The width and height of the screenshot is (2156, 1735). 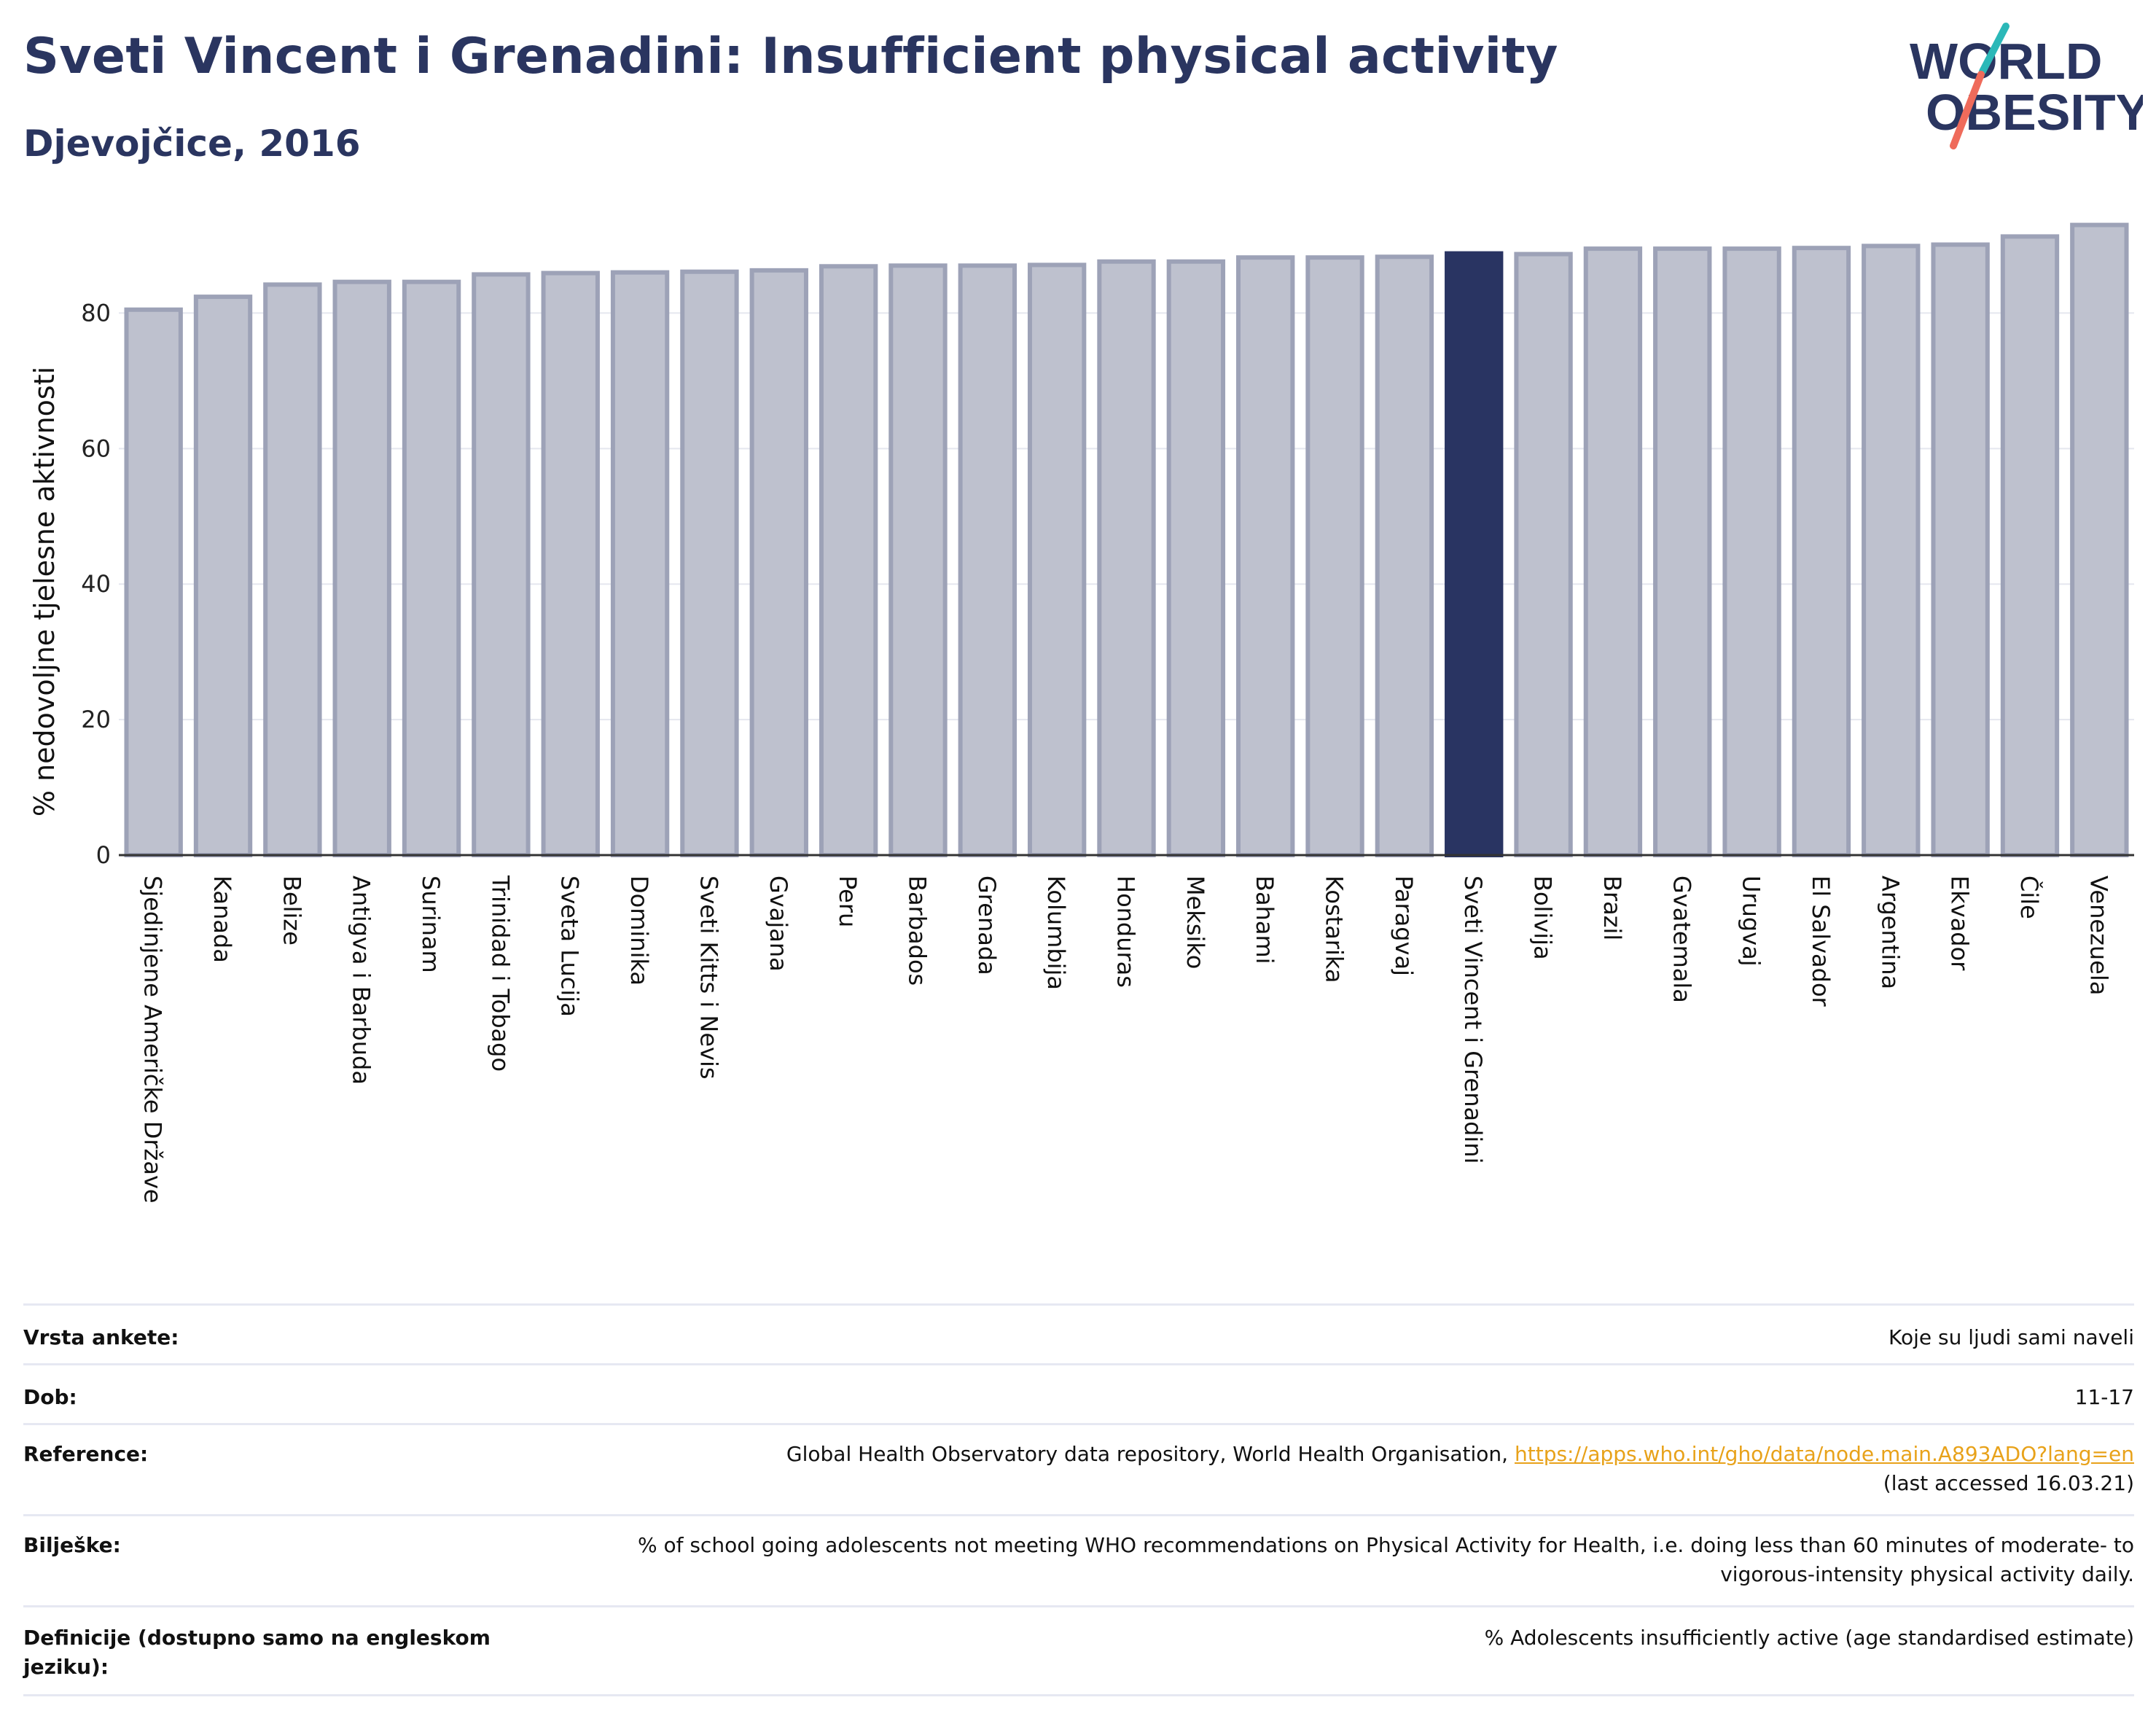 I want to click on y-tick-label: 80, so click(x=96, y=313).